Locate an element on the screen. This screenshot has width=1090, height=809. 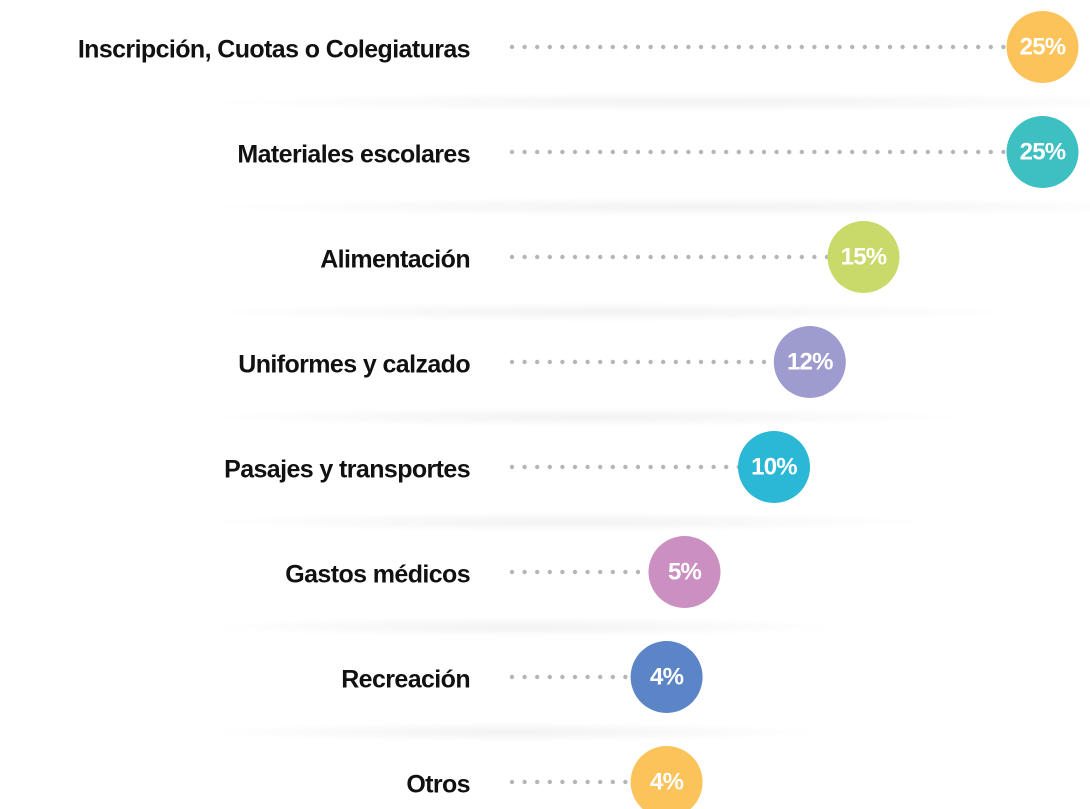
value-label: 25% is located at coordinates (1043, 46).